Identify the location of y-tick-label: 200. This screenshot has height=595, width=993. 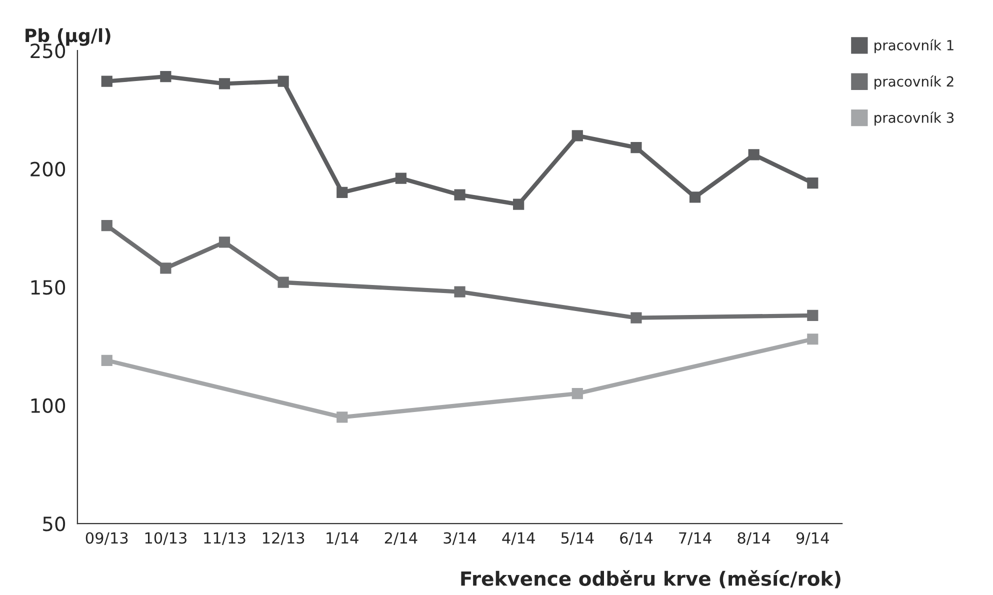
(48, 169).